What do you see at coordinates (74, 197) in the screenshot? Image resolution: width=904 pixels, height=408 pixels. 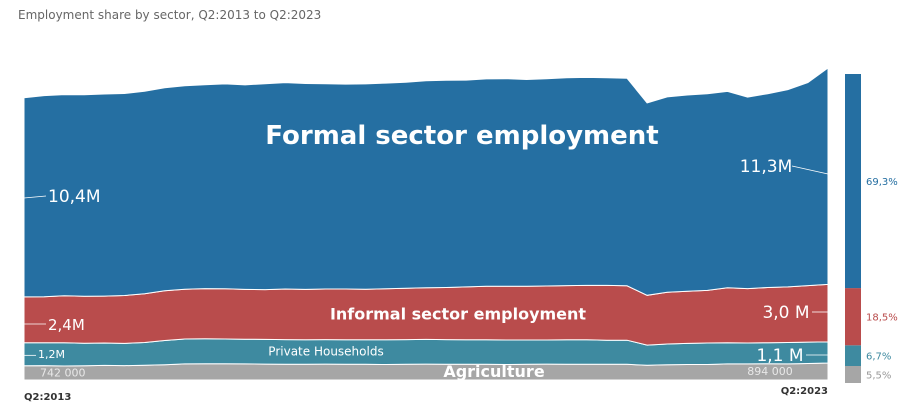 I see `start-value-label: 10,4M` at bounding box center [74, 197].